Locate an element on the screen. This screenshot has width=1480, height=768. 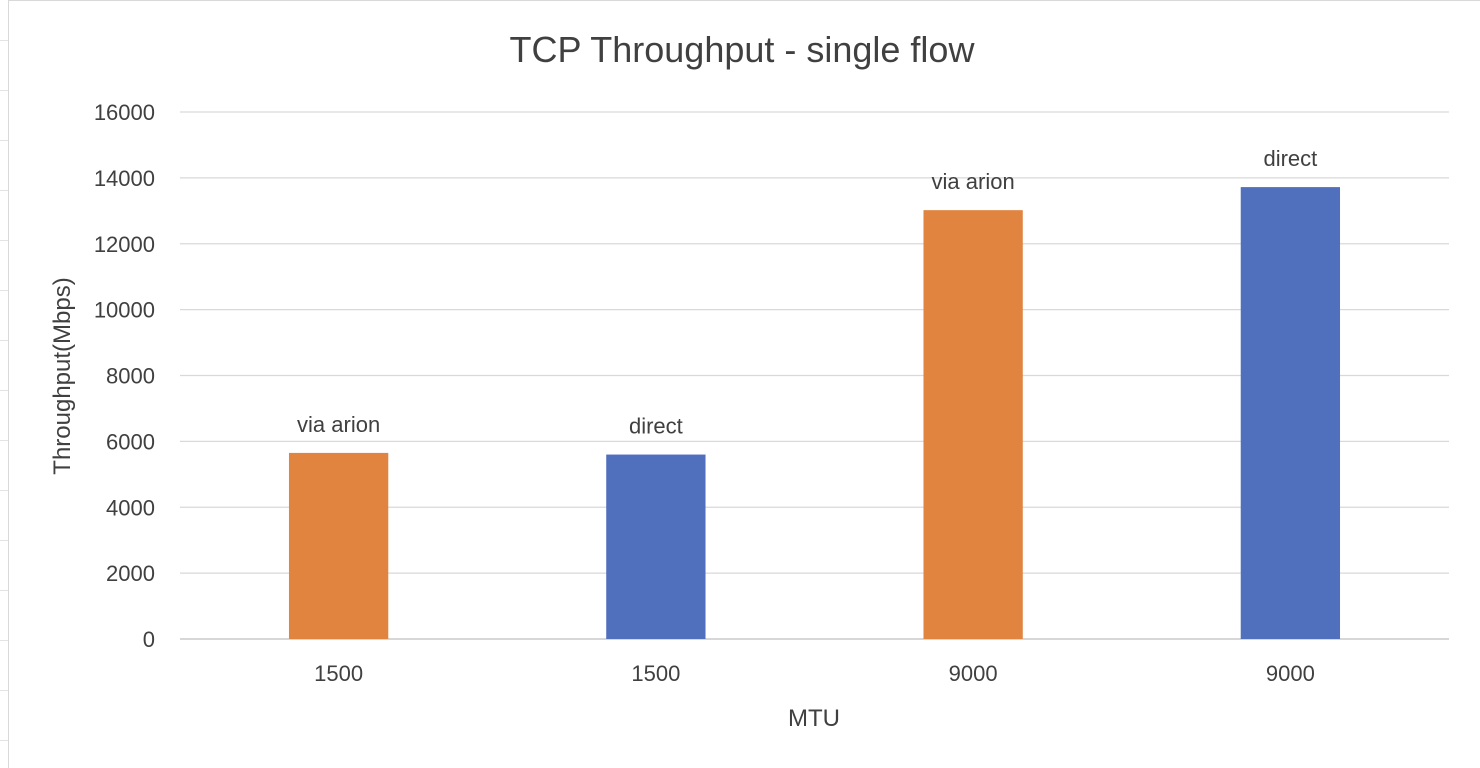
y-tick-label: 4000 is located at coordinates (130, 507).